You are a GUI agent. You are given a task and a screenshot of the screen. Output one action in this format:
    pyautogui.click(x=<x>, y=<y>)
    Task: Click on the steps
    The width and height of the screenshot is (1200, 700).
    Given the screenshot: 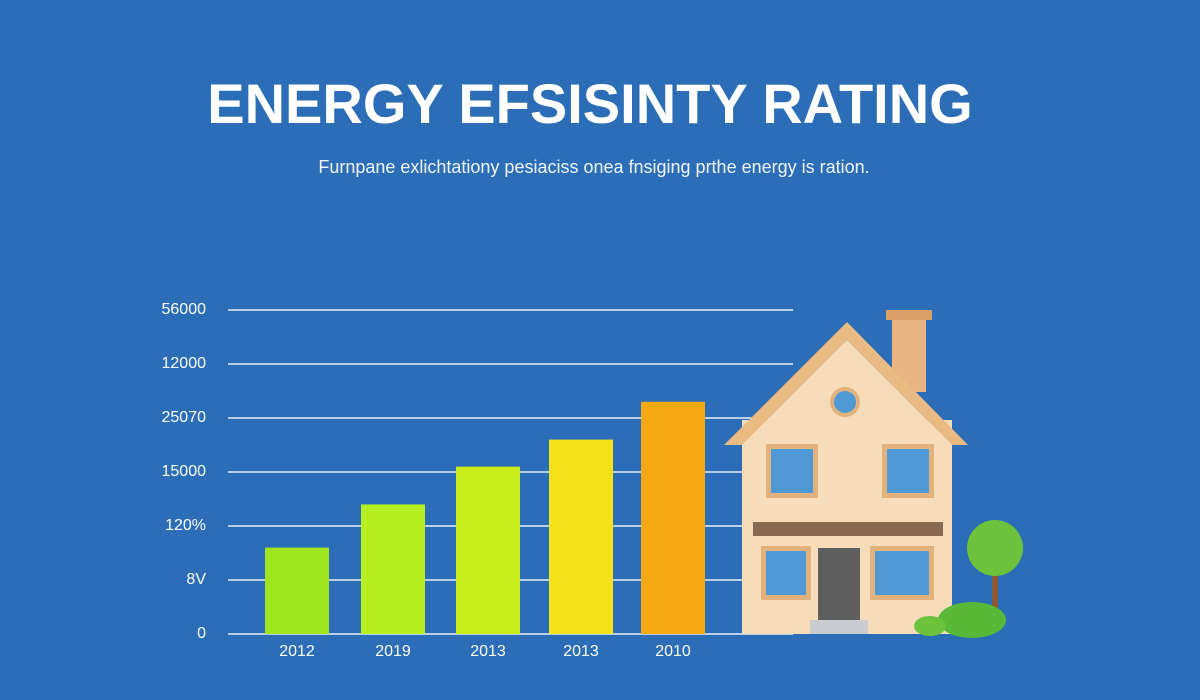 What is the action you would take?
    pyautogui.click(x=839, y=627)
    